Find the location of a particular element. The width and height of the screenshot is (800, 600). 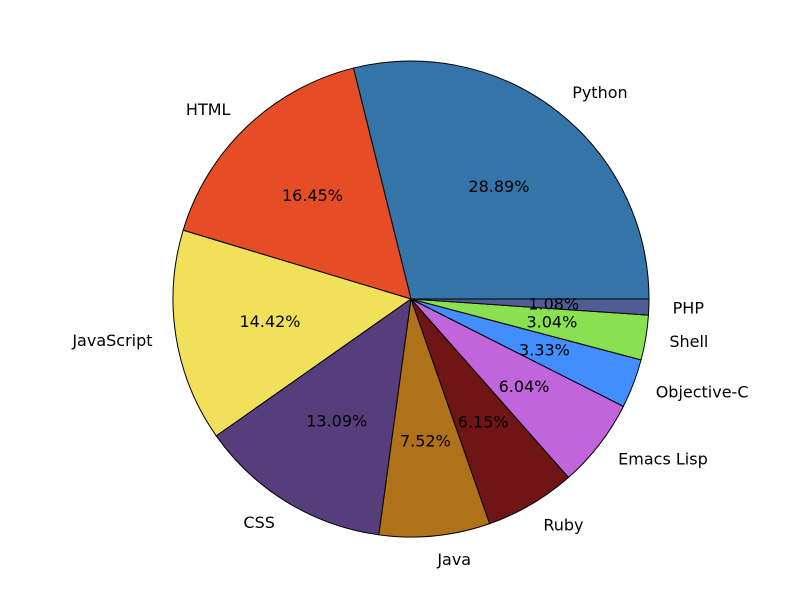

category-label-emacs-lisp: Emacs Lisp is located at coordinates (663, 459).